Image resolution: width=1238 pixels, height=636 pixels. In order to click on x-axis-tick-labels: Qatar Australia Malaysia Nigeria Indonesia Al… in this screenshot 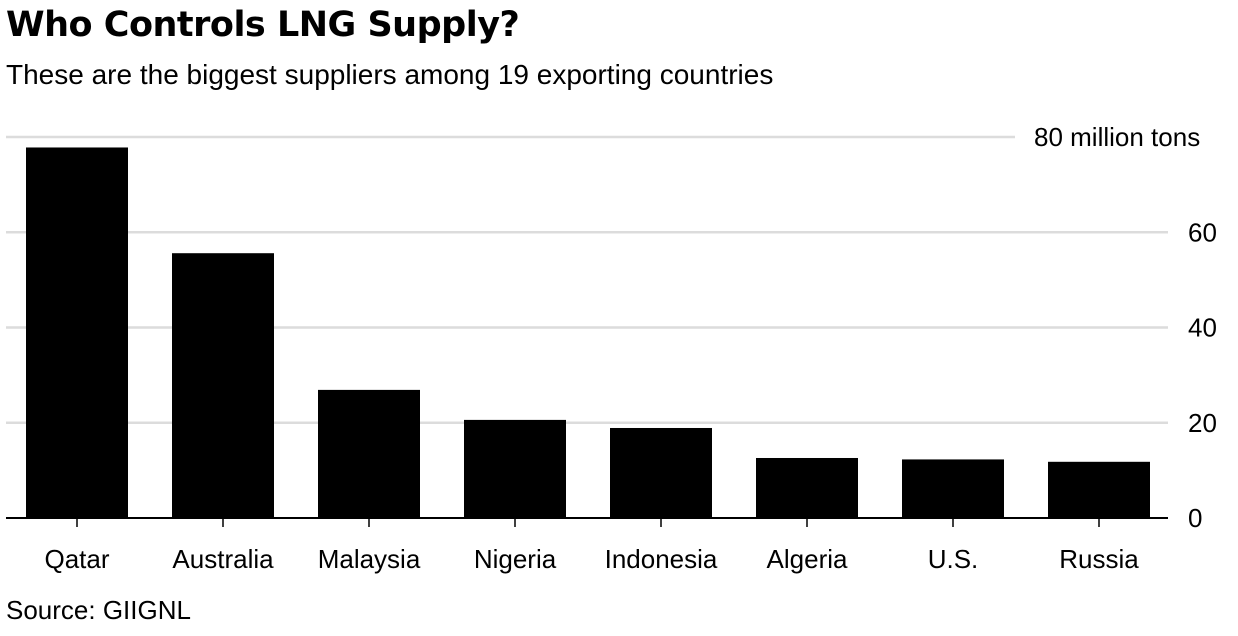, I will do `click(591, 559)`.